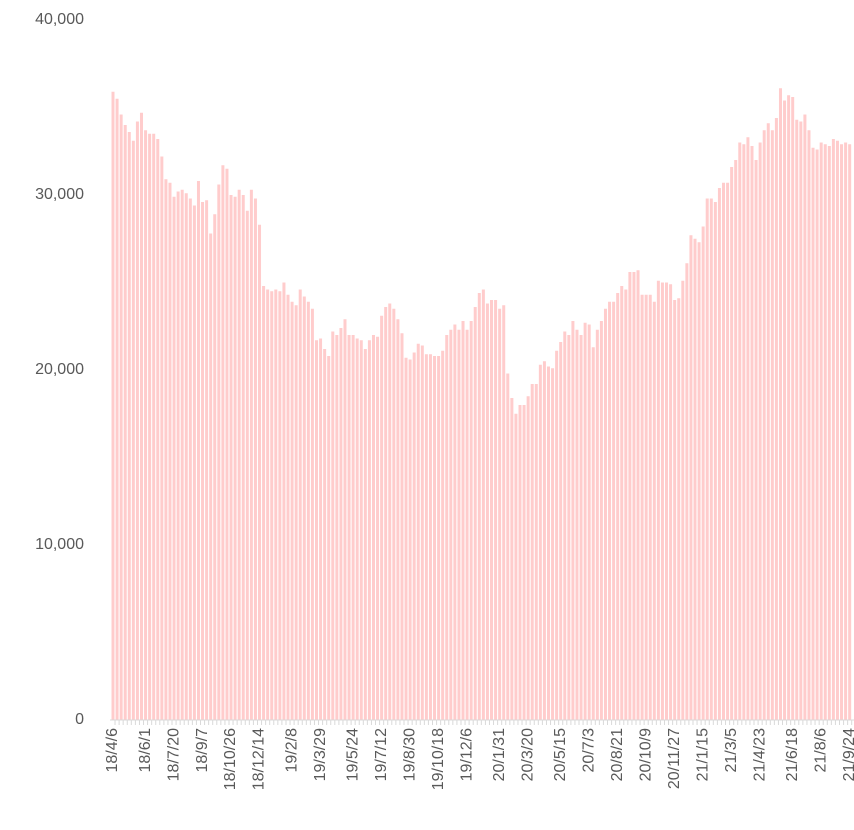 The image size is (854, 830). What do you see at coordinates (112, 750) in the screenshot?
I see `x-tick-label: 18/4/6` at bounding box center [112, 750].